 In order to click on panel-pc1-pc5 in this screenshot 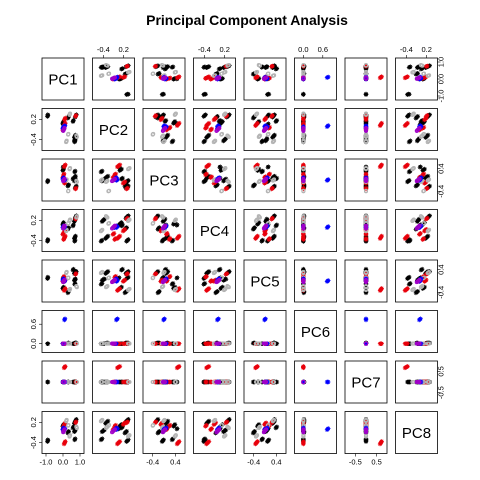, I will do `click(265, 79)`.